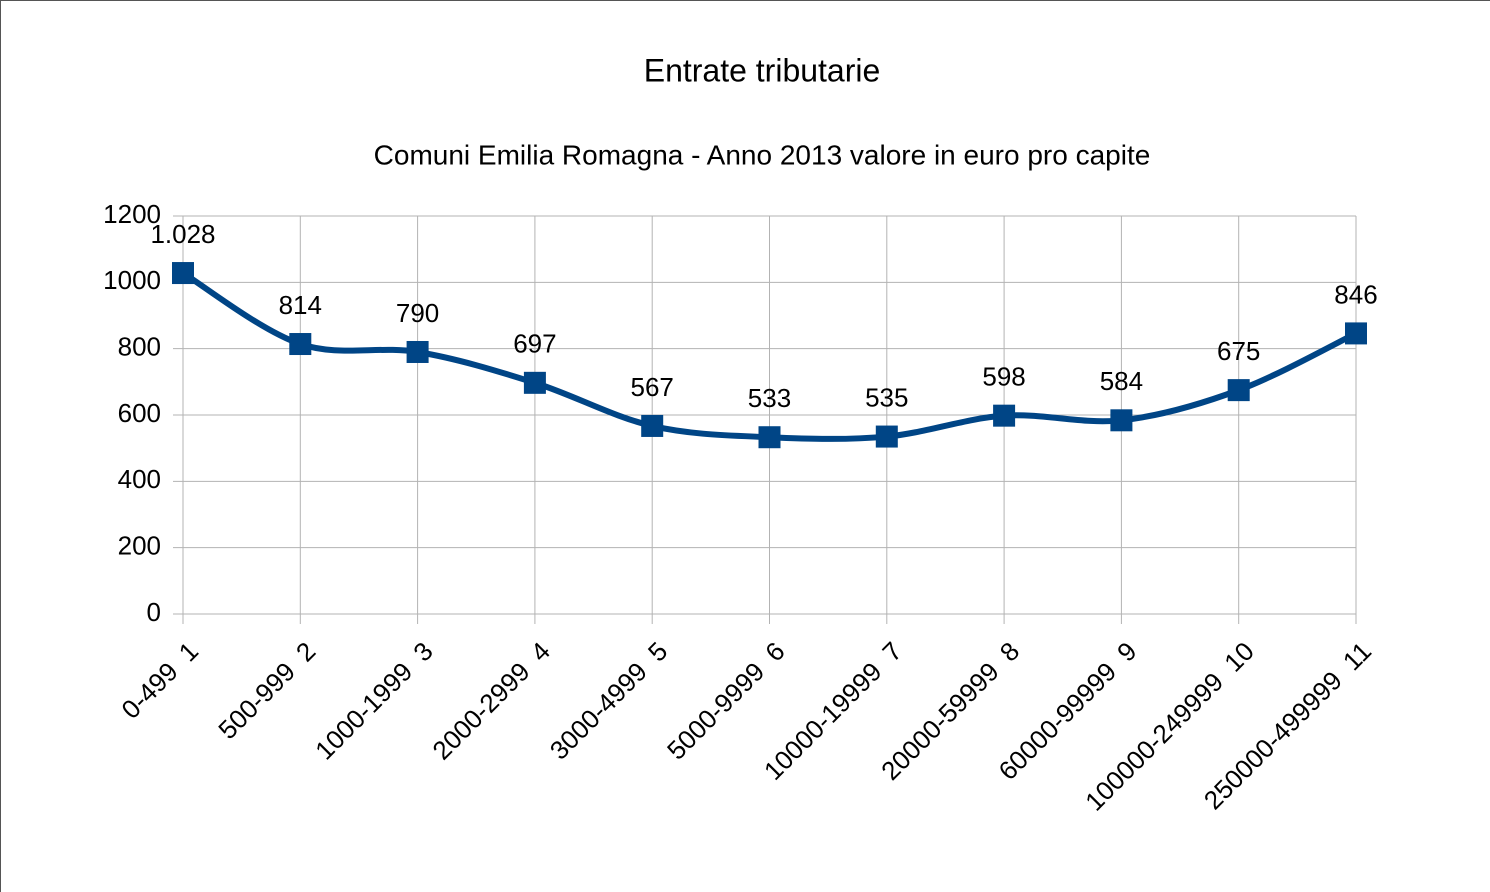 Image resolution: width=1490 pixels, height=892 pixels. What do you see at coordinates (1355, 294) in the screenshot?
I see `data-label: 846` at bounding box center [1355, 294].